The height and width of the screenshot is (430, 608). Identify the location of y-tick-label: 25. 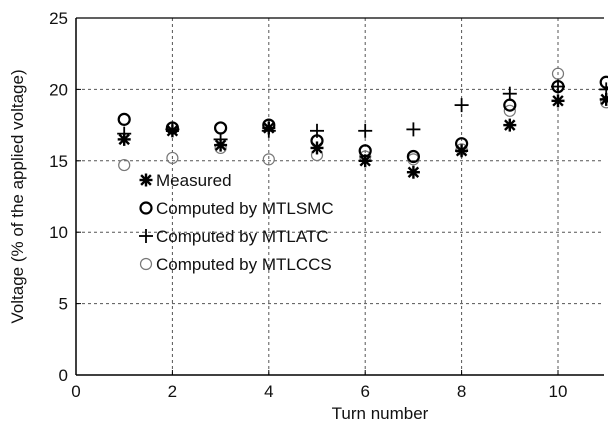
(58, 18).